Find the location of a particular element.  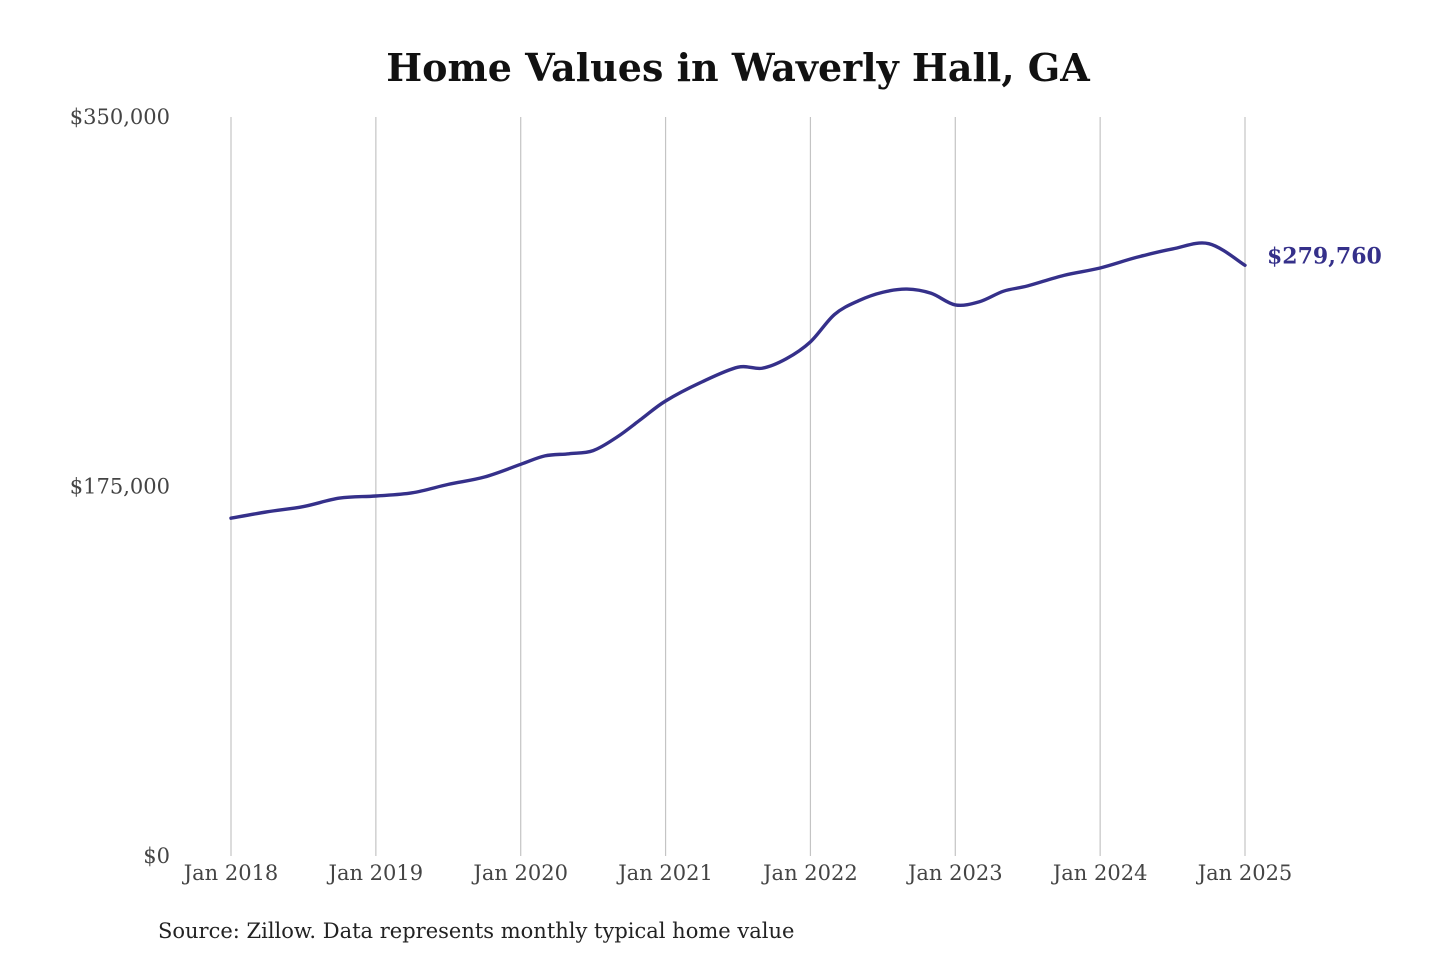

x-tick-label: Jan 2019 is located at coordinates (375, 873).